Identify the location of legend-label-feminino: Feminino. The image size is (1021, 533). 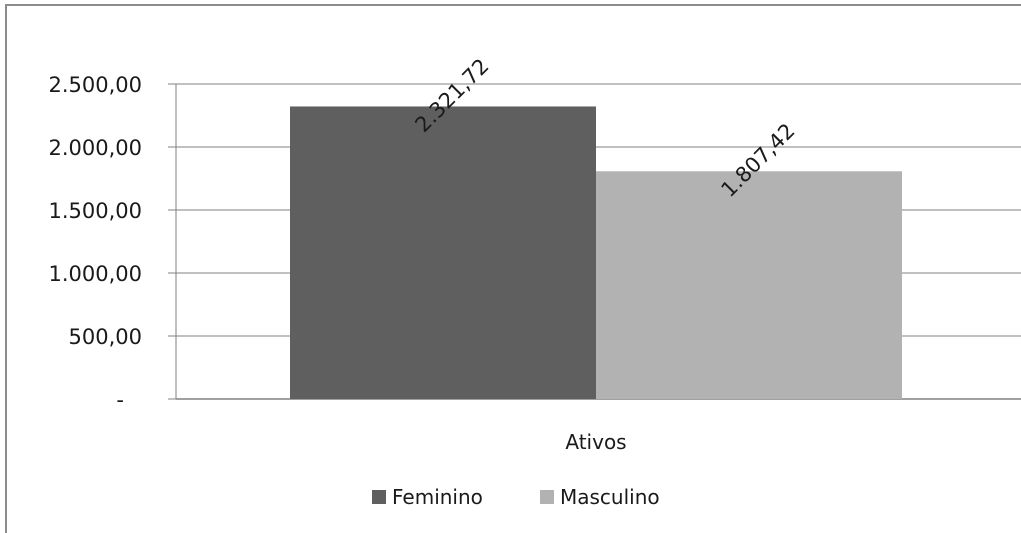
(437, 497).